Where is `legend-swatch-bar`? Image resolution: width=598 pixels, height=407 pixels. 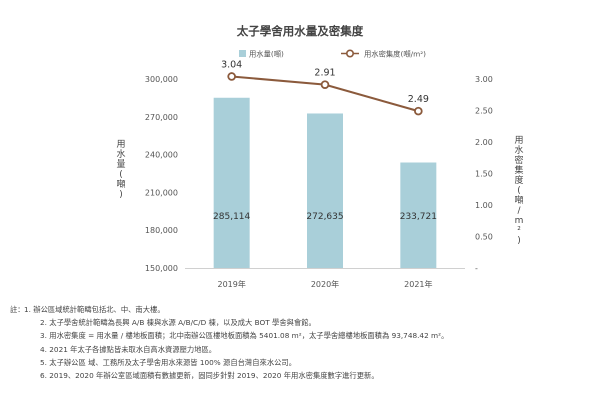 legend-swatch-bar is located at coordinates (242, 53).